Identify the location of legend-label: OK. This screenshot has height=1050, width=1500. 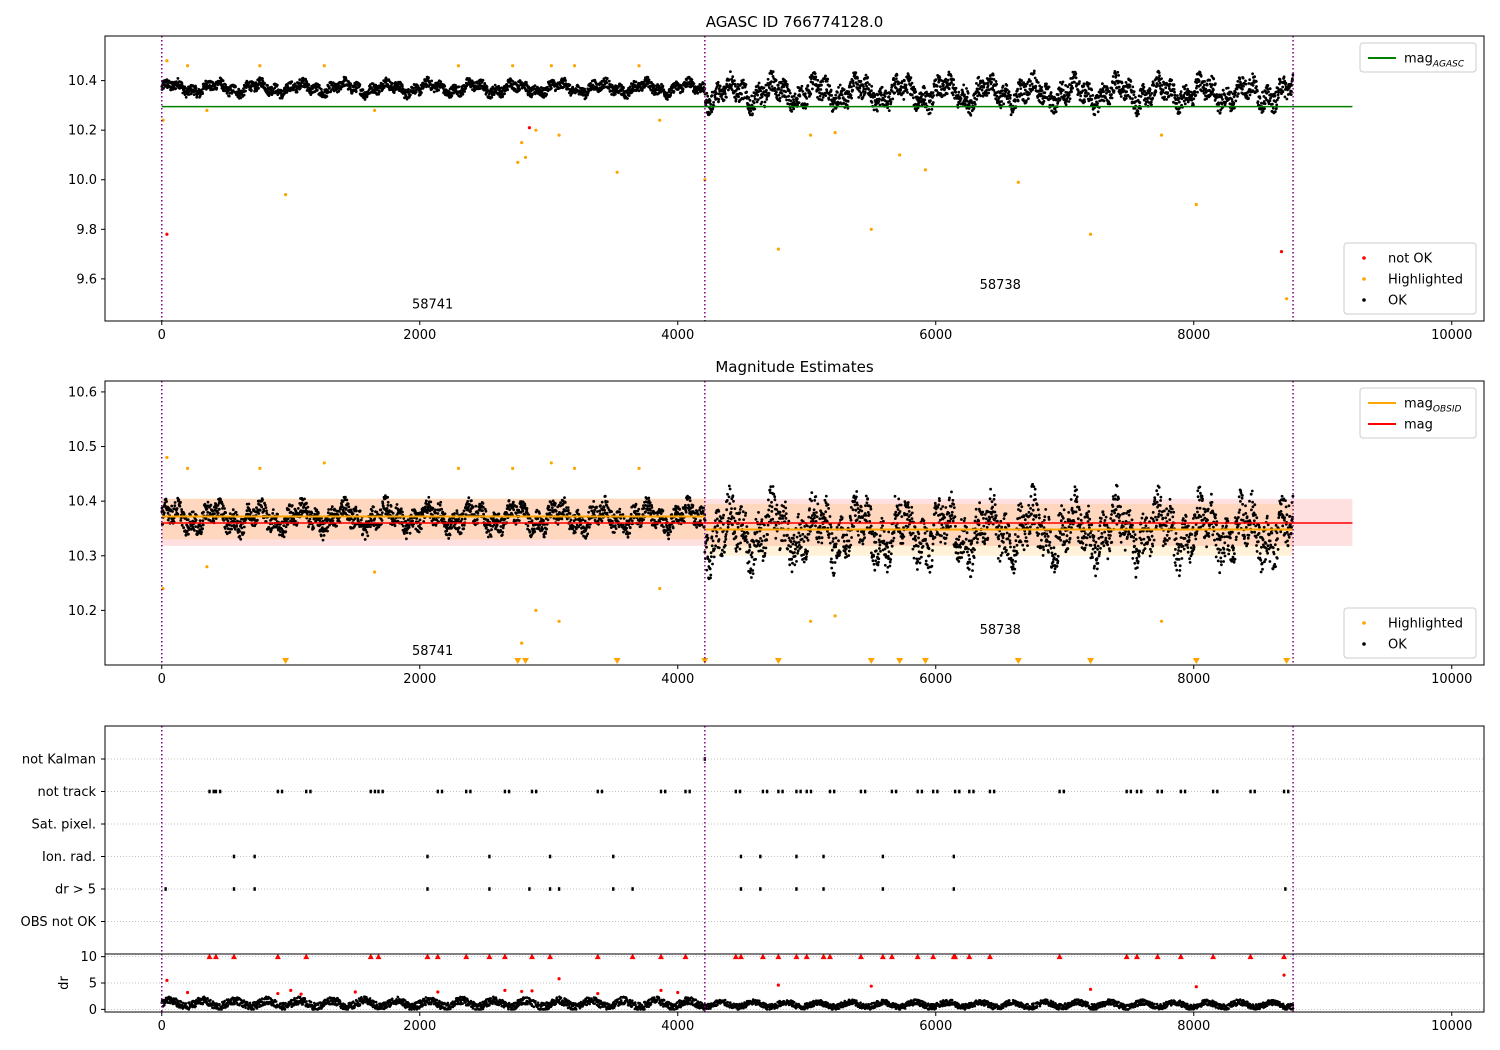
(1397, 301).